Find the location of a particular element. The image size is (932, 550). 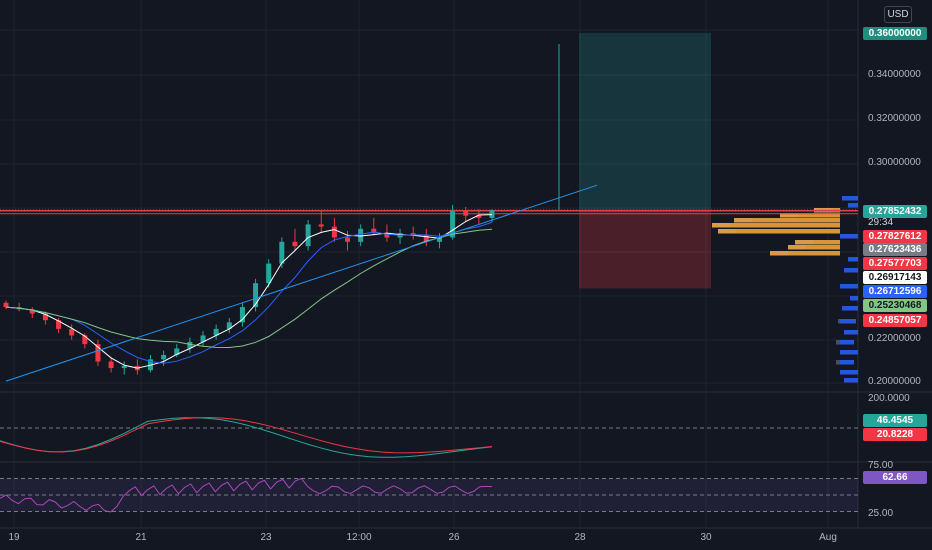

time-label: 28 is located at coordinates (580, 537).